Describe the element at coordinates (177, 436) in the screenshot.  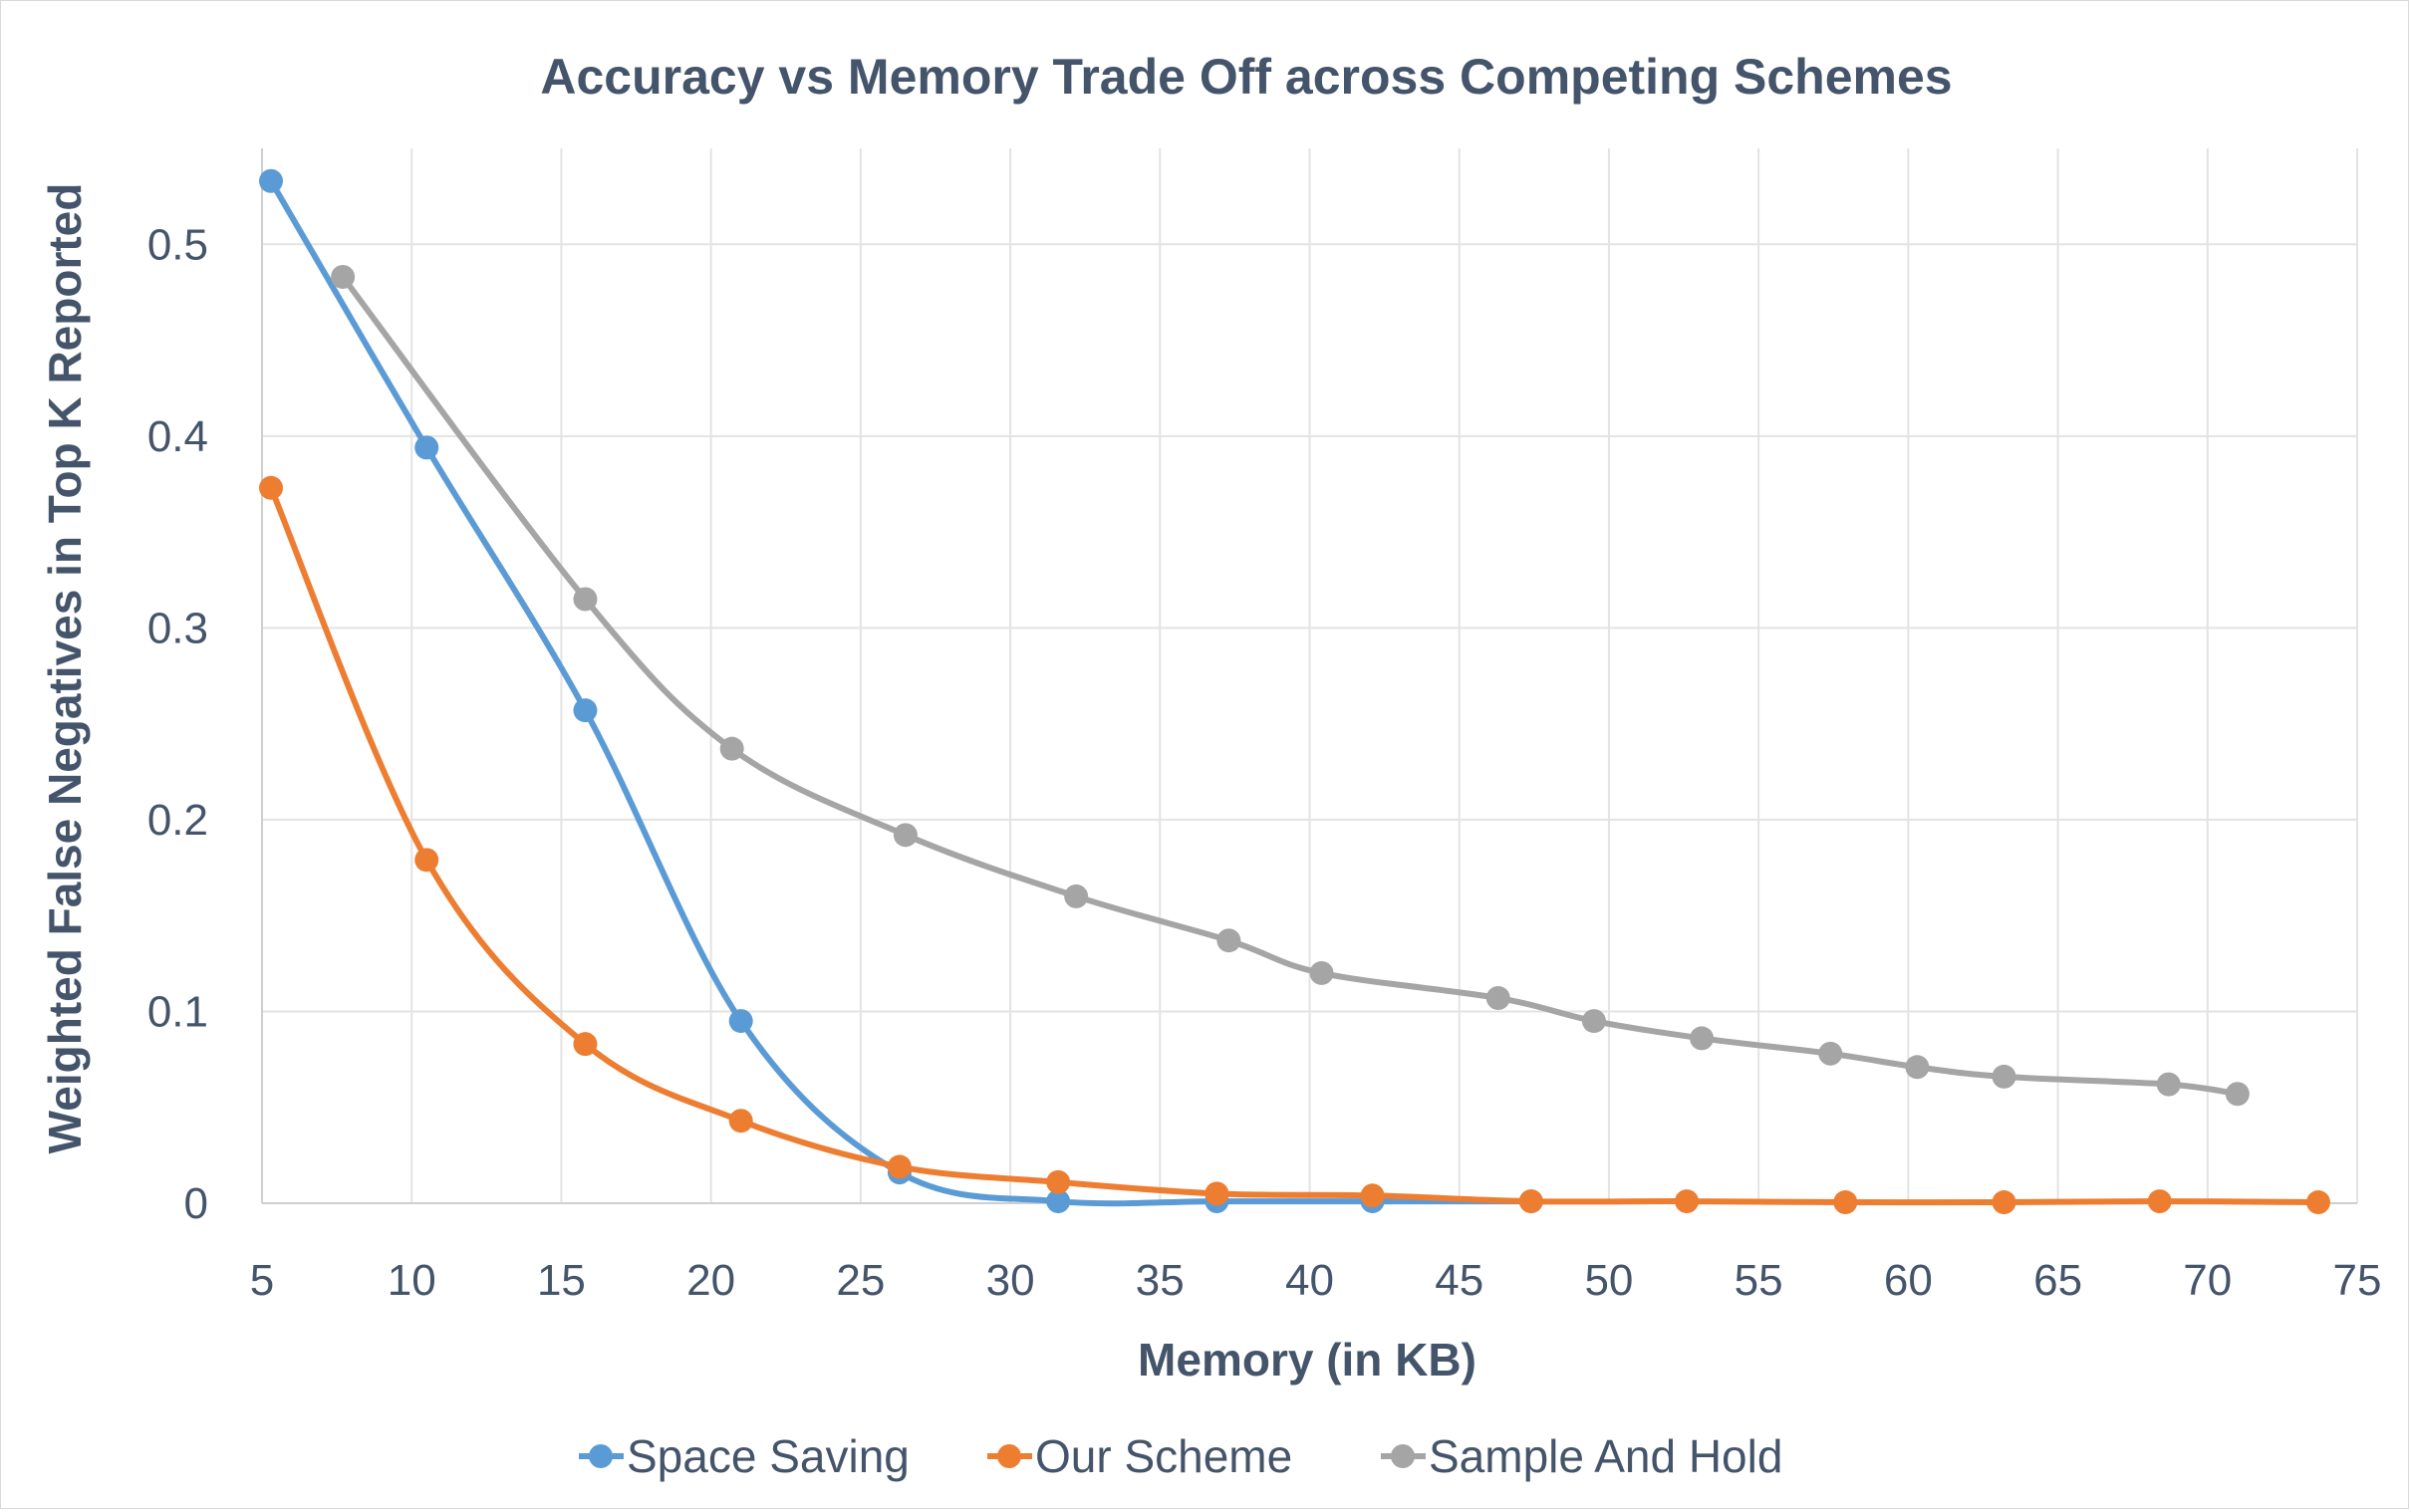
I see `y-tick-label: 0.4` at that location.